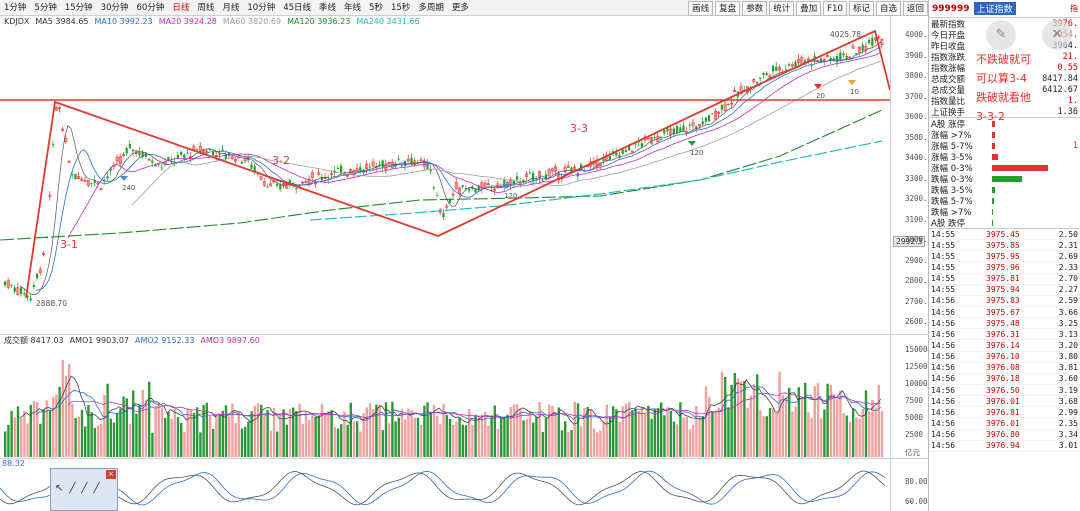  What do you see at coordinates (206, 7) in the screenshot?
I see `period-tab: 周线` at bounding box center [206, 7].